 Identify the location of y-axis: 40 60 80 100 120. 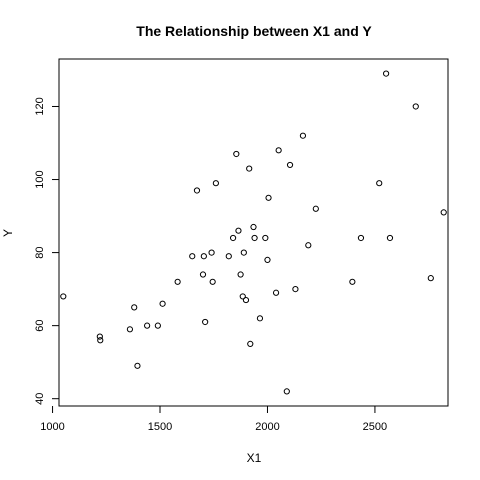
(46, 251).